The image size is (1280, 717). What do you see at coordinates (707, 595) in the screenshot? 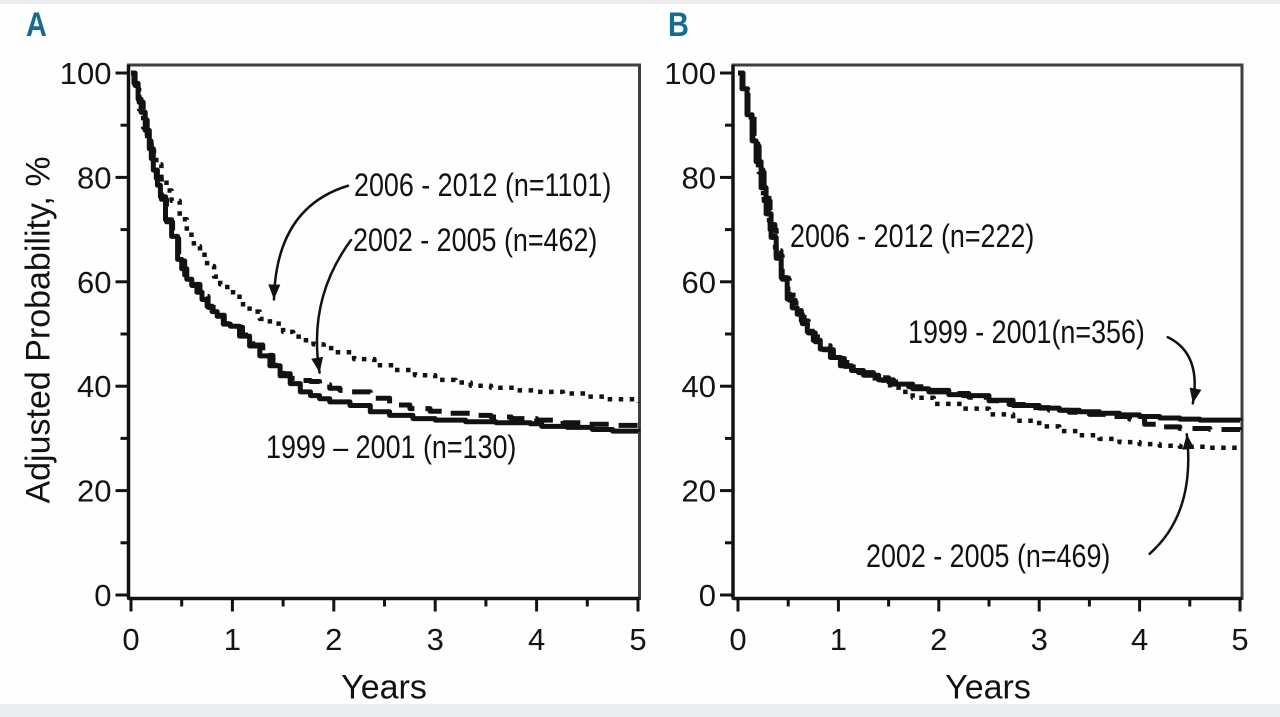
I see `y-tick-label-b: 0` at bounding box center [707, 595].